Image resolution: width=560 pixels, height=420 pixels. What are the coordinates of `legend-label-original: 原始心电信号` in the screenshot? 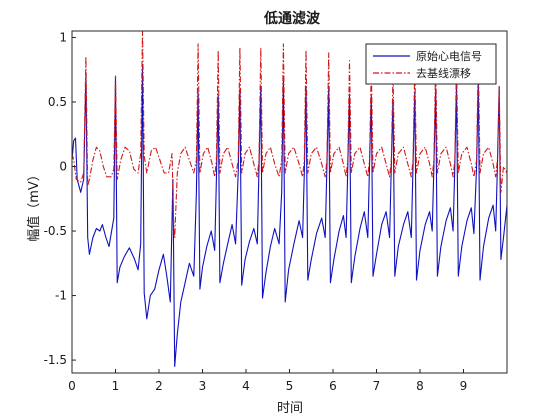 It's located at (449, 56).